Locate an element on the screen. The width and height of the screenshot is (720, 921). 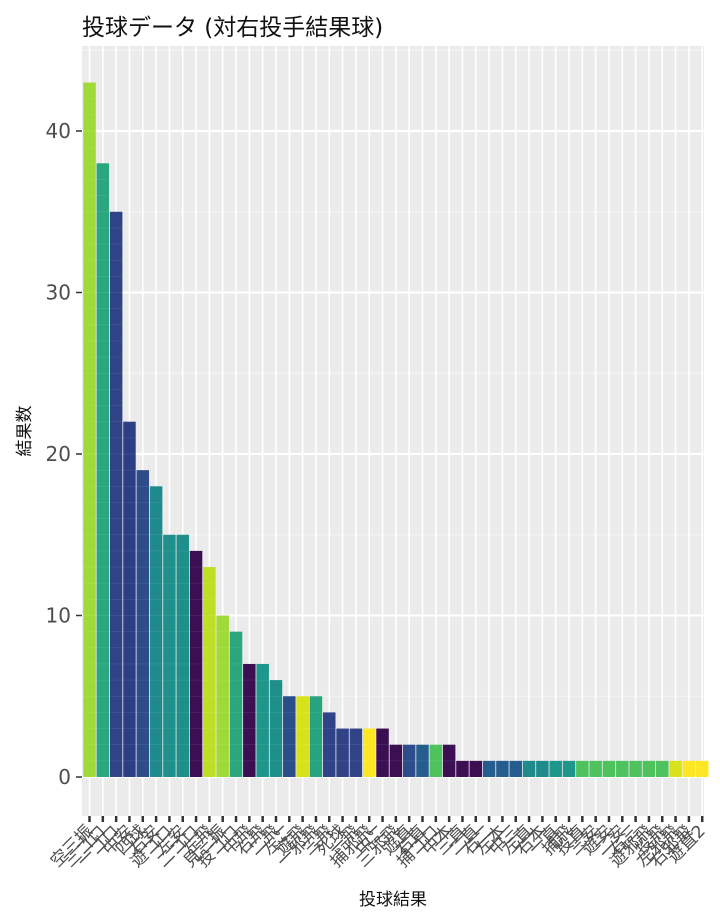
y-tick-label: 30 is located at coordinates (58, 293).